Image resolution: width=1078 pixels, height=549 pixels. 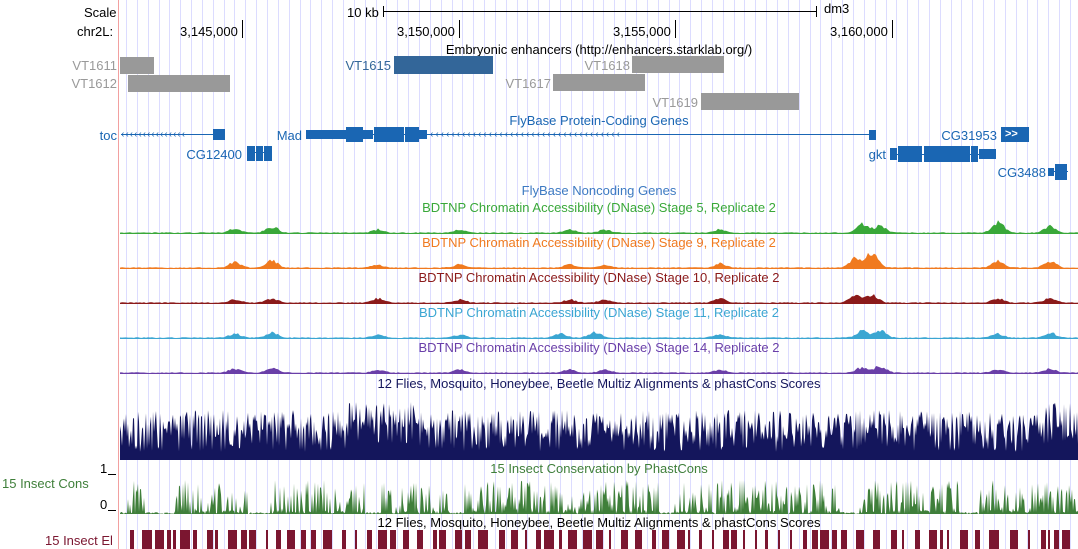 I want to click on gene-intron-toc, so click(x=168, y=134).